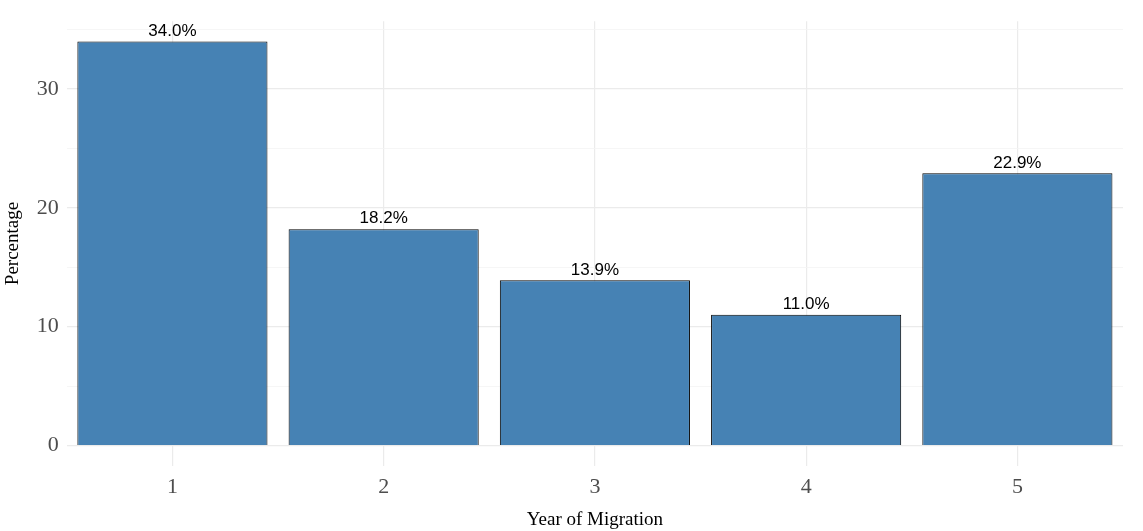 Image resolution: width=1143 pixels, height=531 pixels. What do you see at coordinates (53, 444) in the screenshot?
I see `y-tick-label: 0` at bounding box center [53, 444].